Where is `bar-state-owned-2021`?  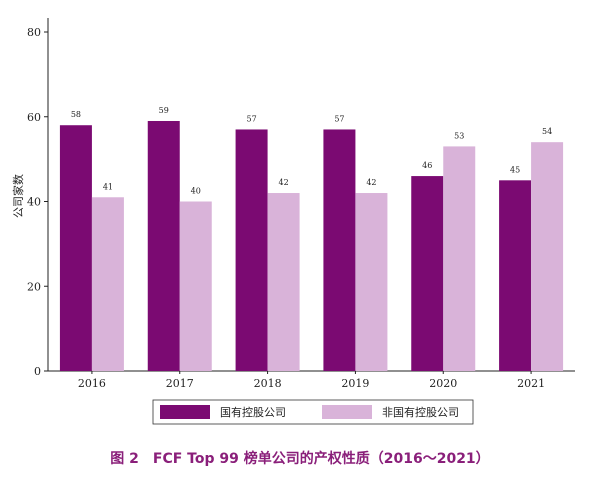 bar-state-owned-2021 is located at coordinates (515, 275).